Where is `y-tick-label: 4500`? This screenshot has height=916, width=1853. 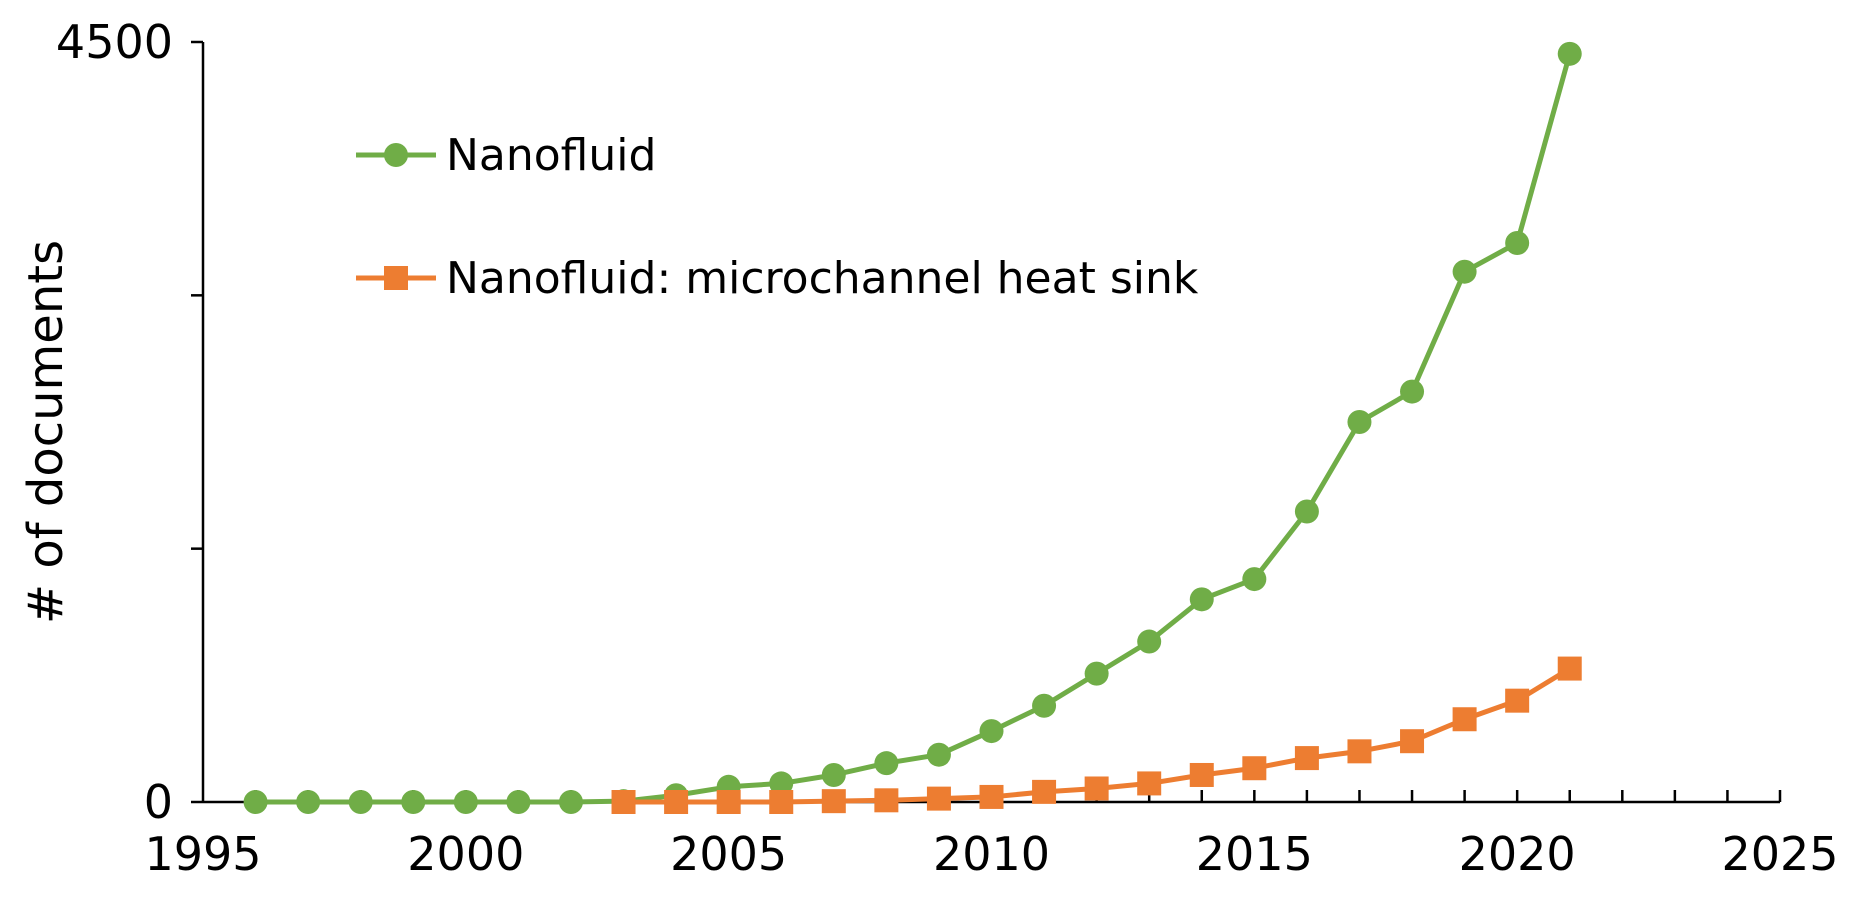
y-tick-label: 4500 is located at coordinates (114, 42).